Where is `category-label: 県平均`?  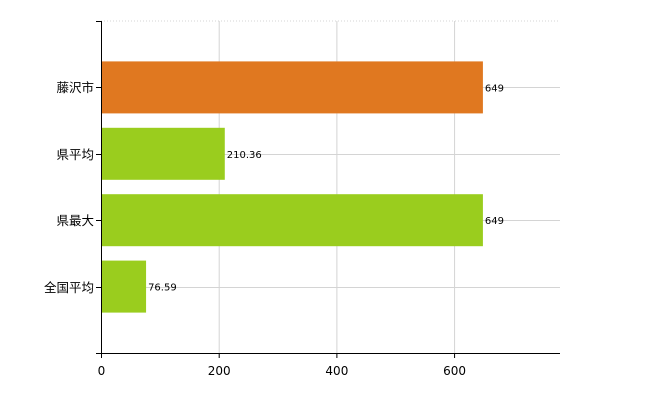
category-label: 県平均 is located at coordinates (75, 154).